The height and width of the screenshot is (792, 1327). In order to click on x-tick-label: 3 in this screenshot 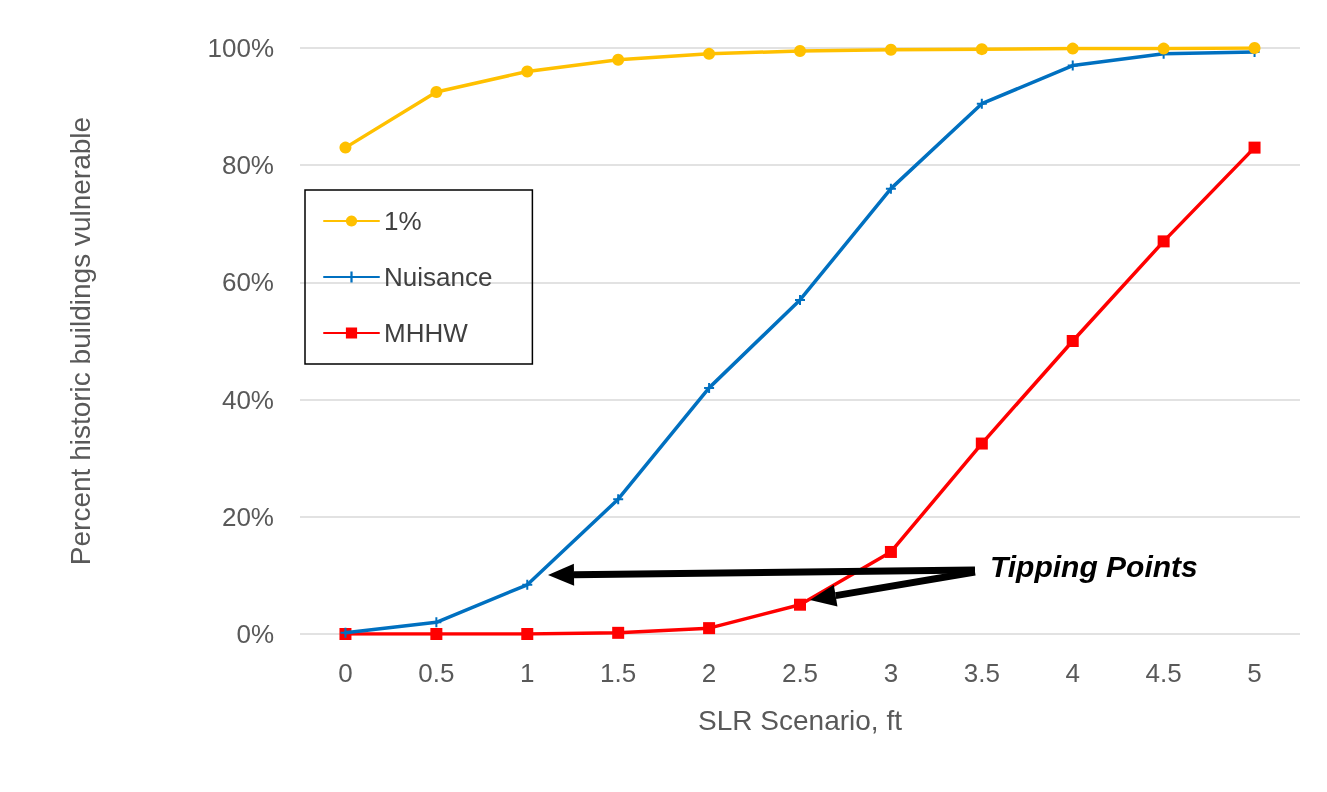, I will do `click(891, 673)`.